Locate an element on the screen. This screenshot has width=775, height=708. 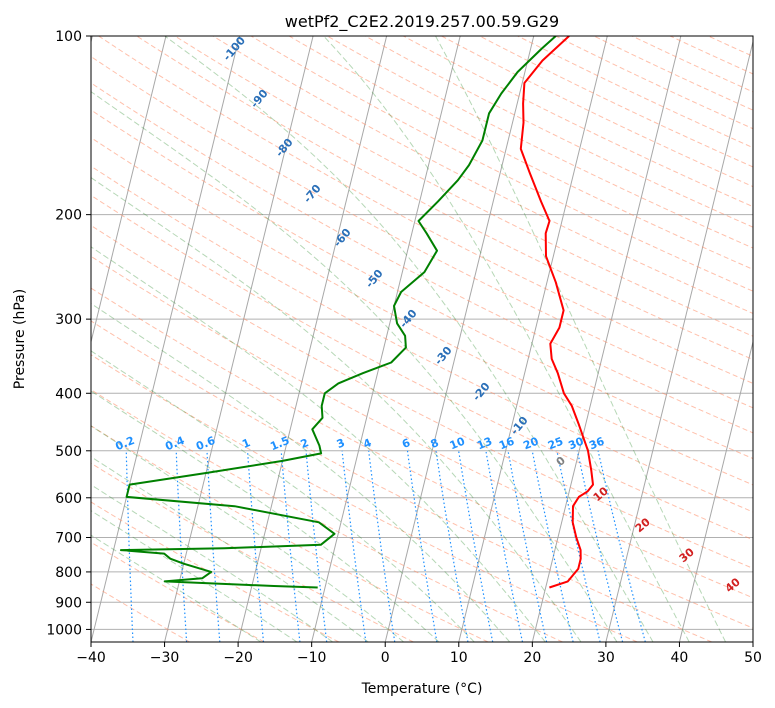
x-tick-label: 20 is located at coordinates (532, 658).